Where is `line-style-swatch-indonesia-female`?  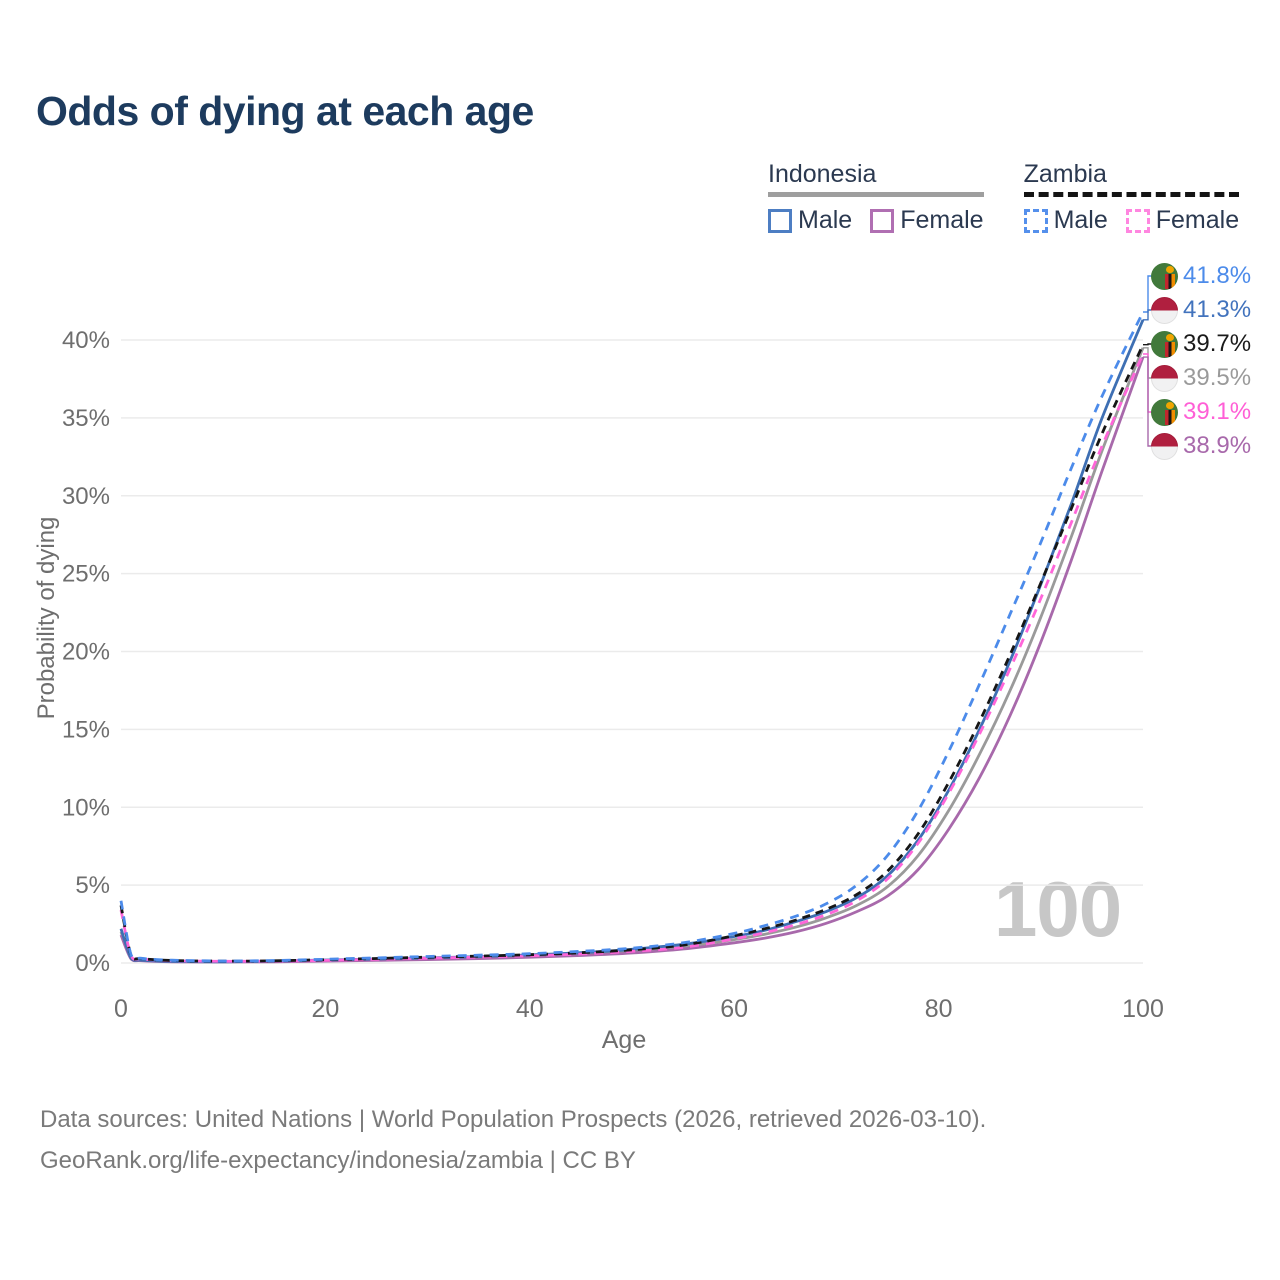
line-style-swatch-indonesia-female is located at coordinates (882, 220).